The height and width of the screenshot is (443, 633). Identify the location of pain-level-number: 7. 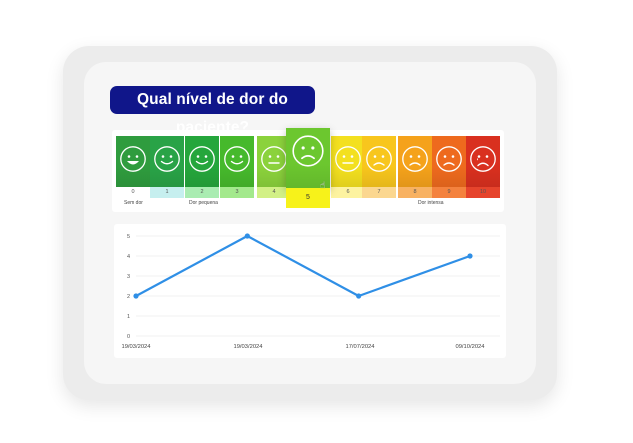
(379, 192).